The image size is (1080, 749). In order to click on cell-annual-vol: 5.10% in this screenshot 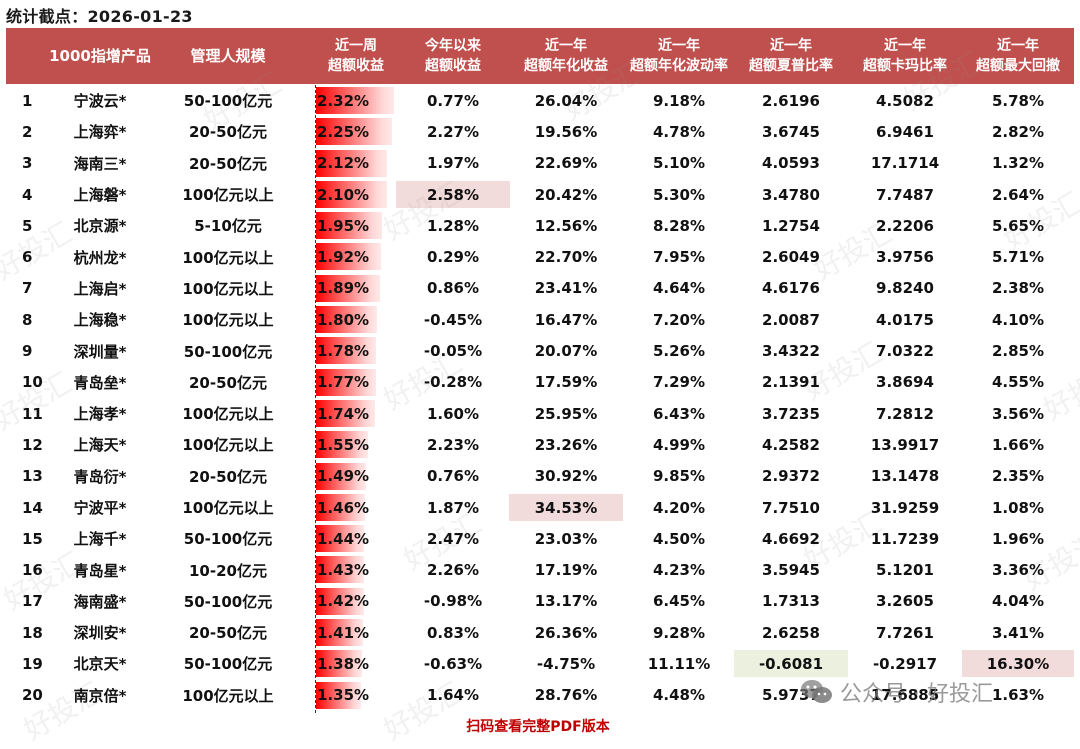, I will do `click(679, 163)`.